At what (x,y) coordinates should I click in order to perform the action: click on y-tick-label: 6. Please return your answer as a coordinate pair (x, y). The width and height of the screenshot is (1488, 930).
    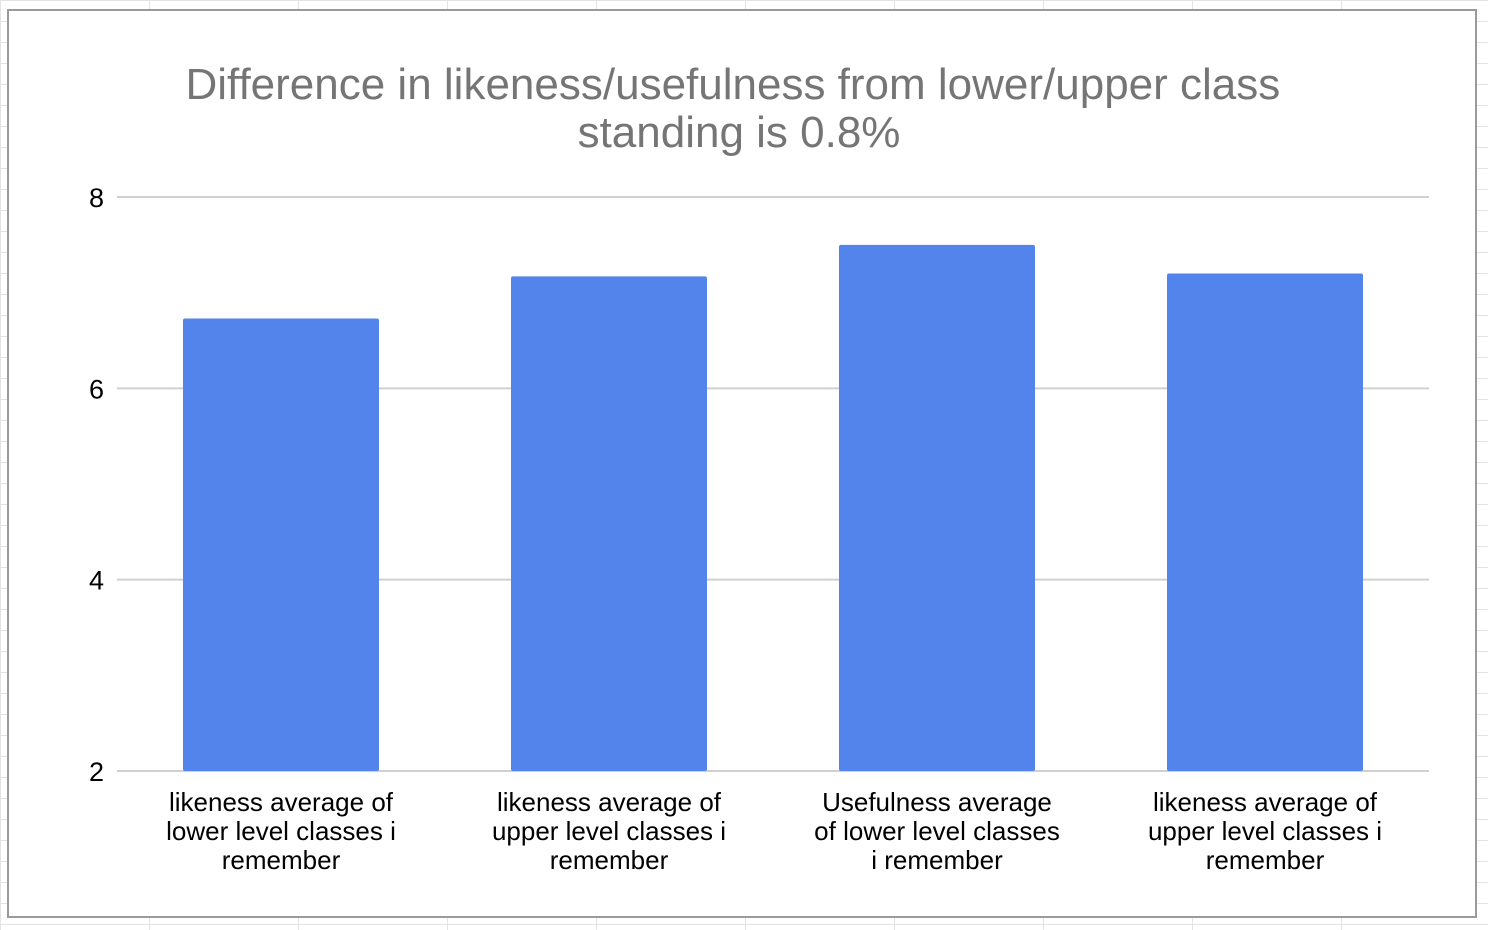
    Looking at the image, I should click on (96, 389).